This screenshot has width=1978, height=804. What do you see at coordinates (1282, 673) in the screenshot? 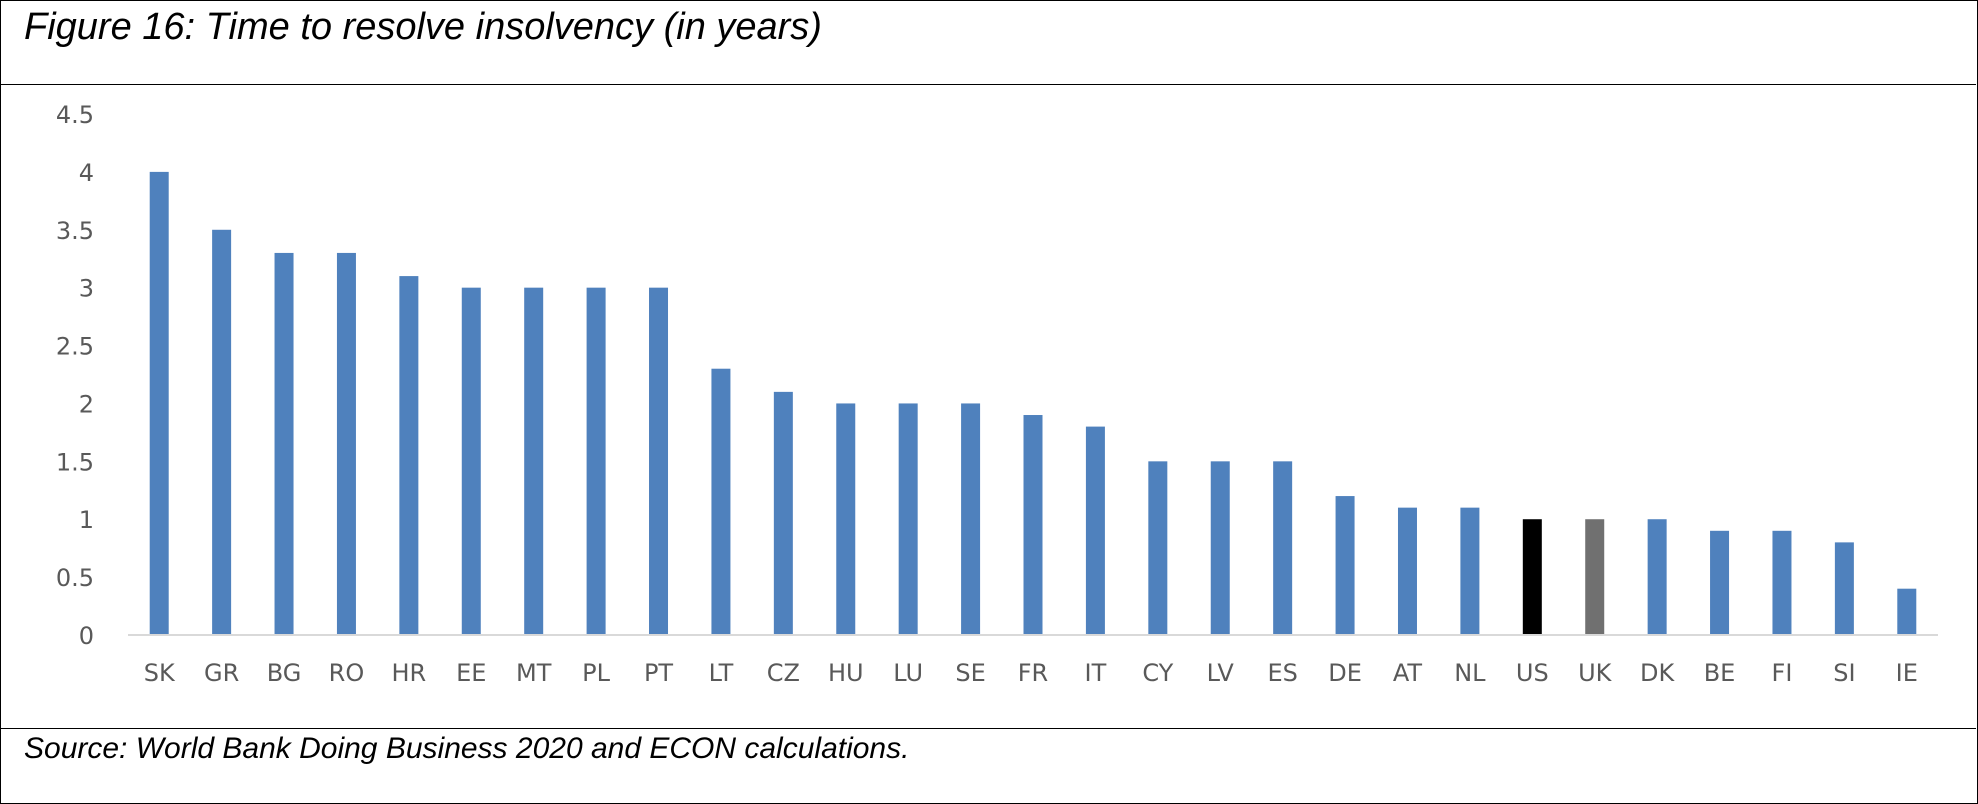
I see `x-tick-label: ES` at bounding box center [1282, 673].